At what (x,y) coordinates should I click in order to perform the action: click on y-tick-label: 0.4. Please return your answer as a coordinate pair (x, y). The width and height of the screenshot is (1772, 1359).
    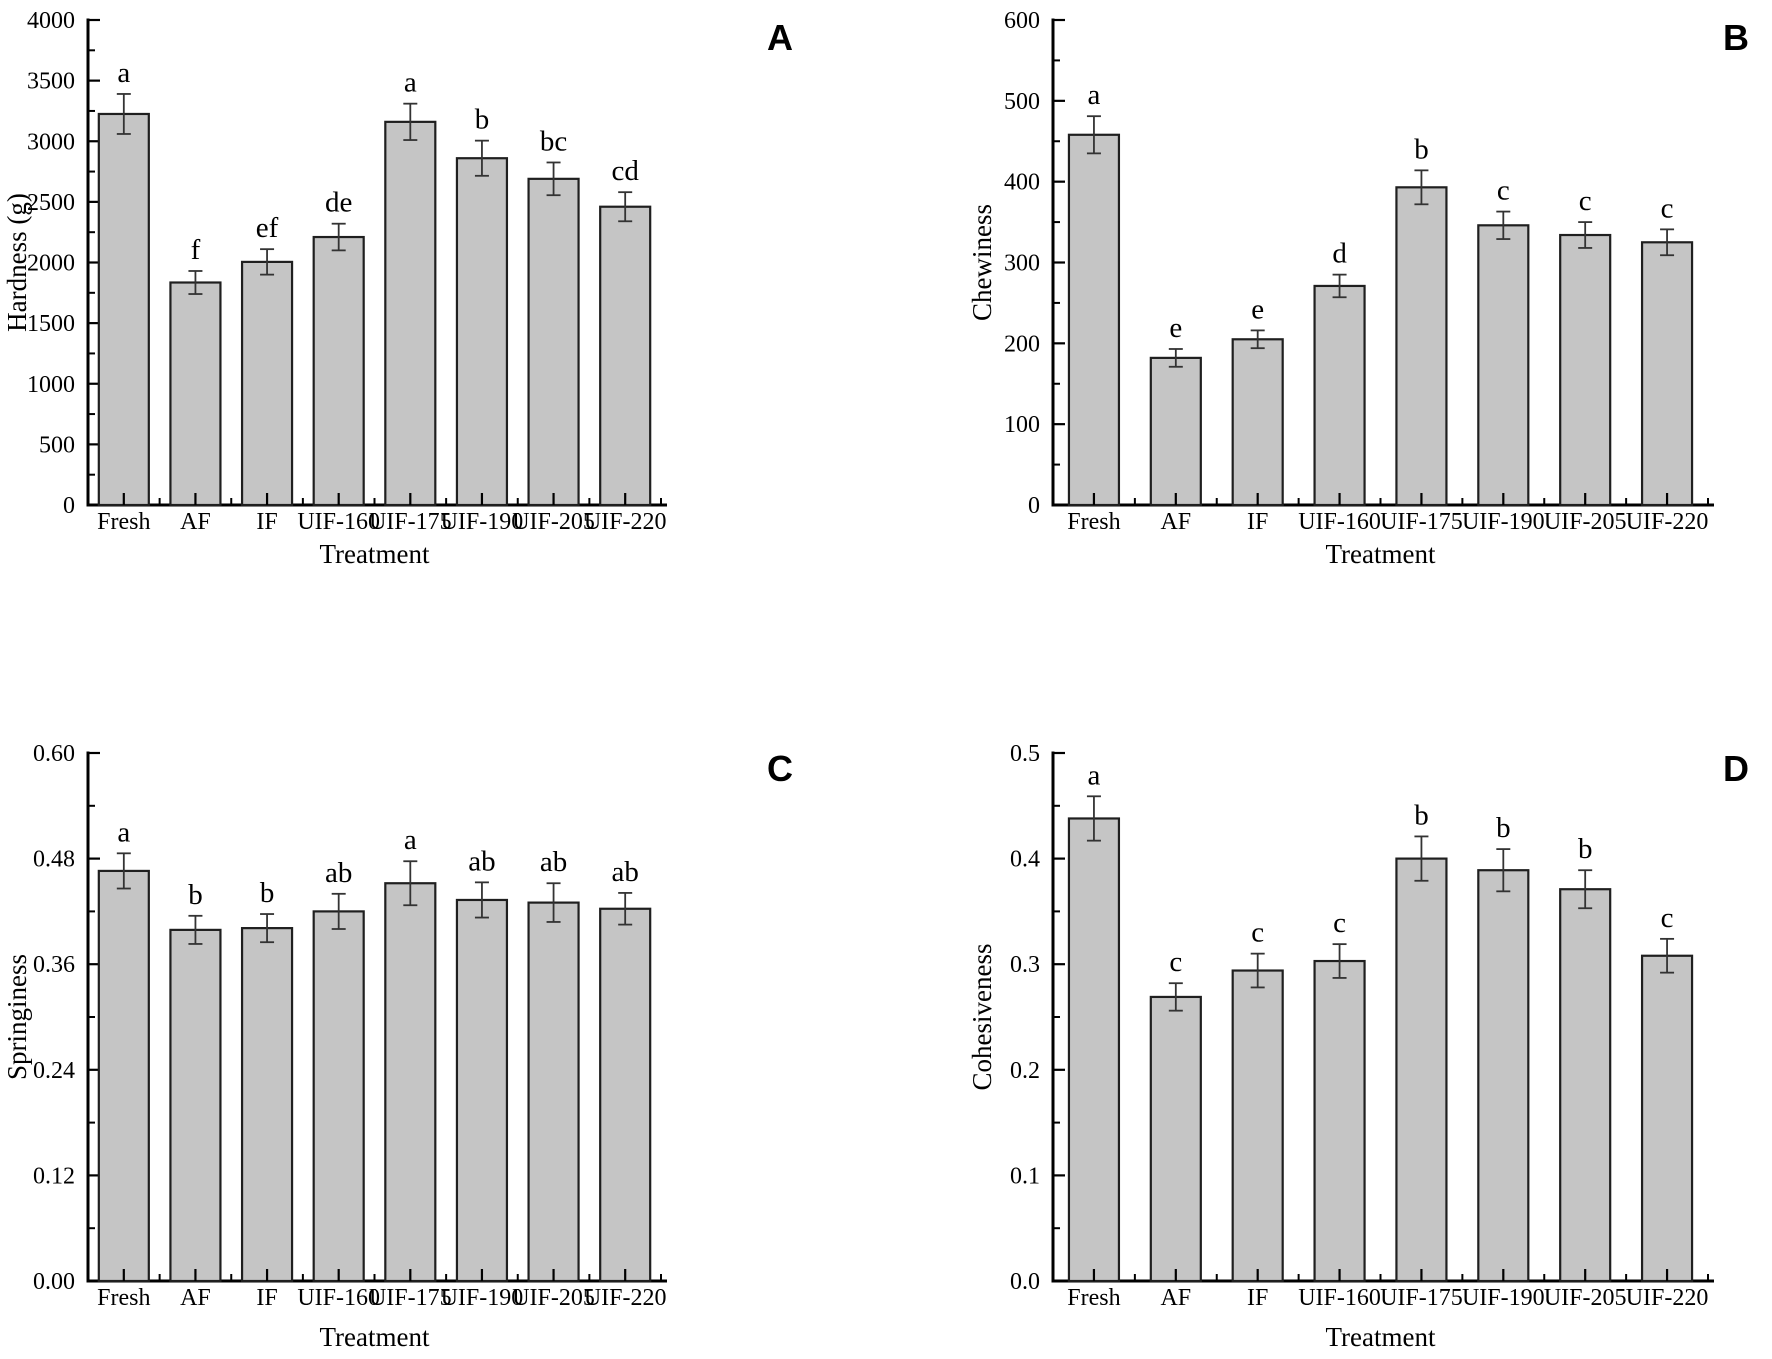
    Looking at the image, I should click on (1025, 860).